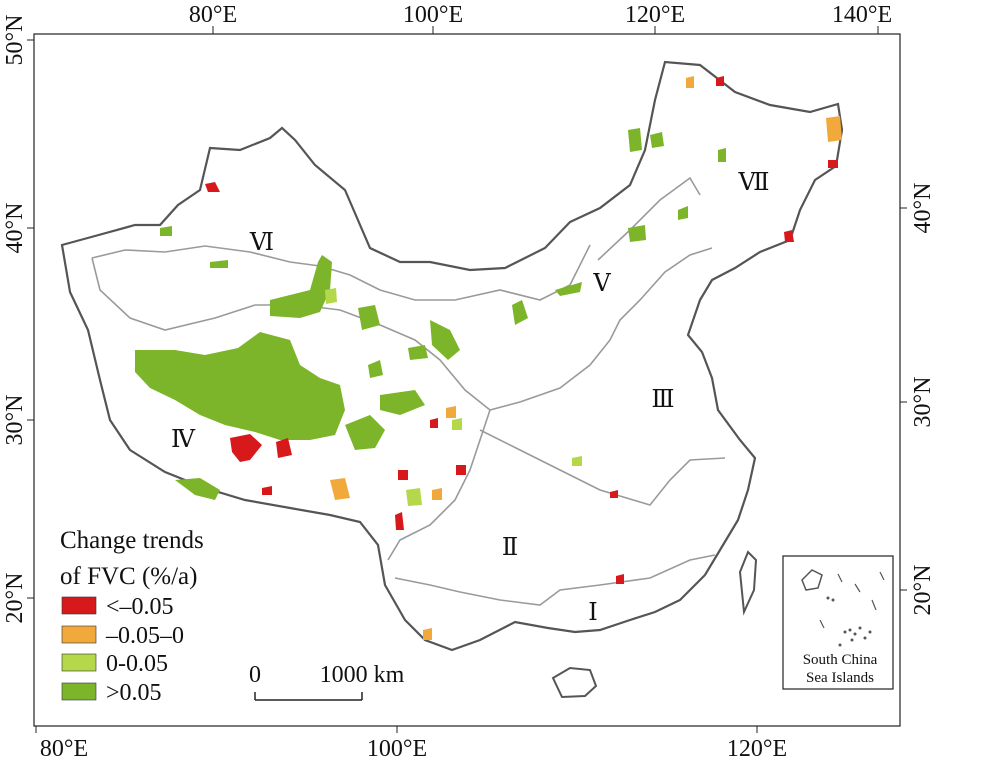  Describe the element at coordinates (862, 15) in the screenshot. I see `top-tick-label: 140°E` at that location.